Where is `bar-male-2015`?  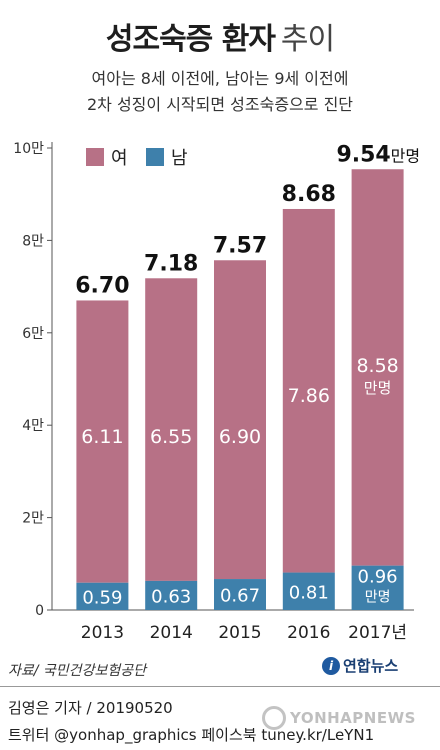
bar-male-2015 is located at coordinates (240, 594).